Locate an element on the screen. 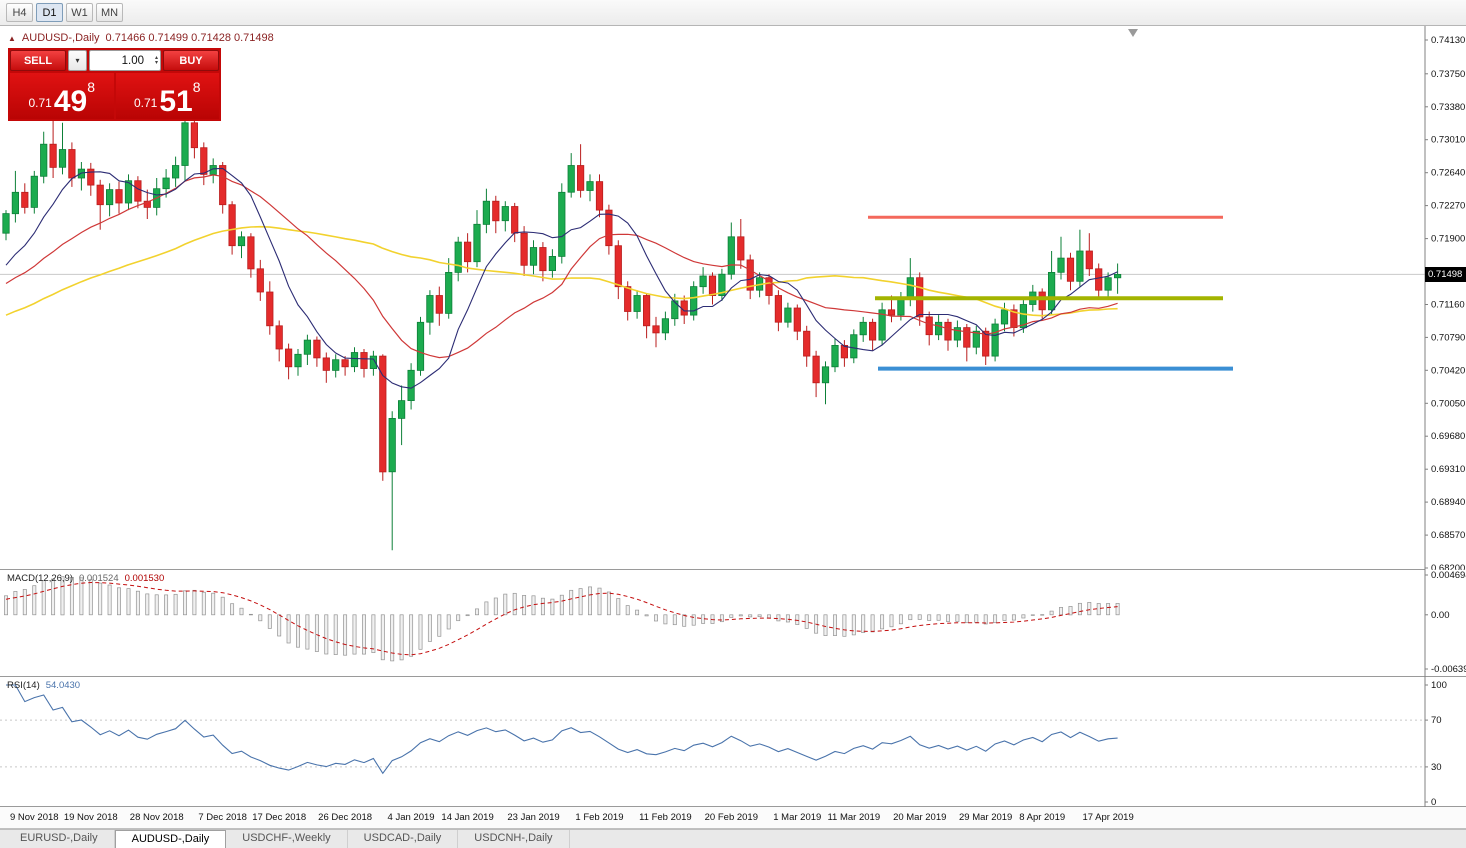 The image size is (1466, 848). tab-usdcnh-daily: USDCNH-,Daily is located at coordinates (514, 839).